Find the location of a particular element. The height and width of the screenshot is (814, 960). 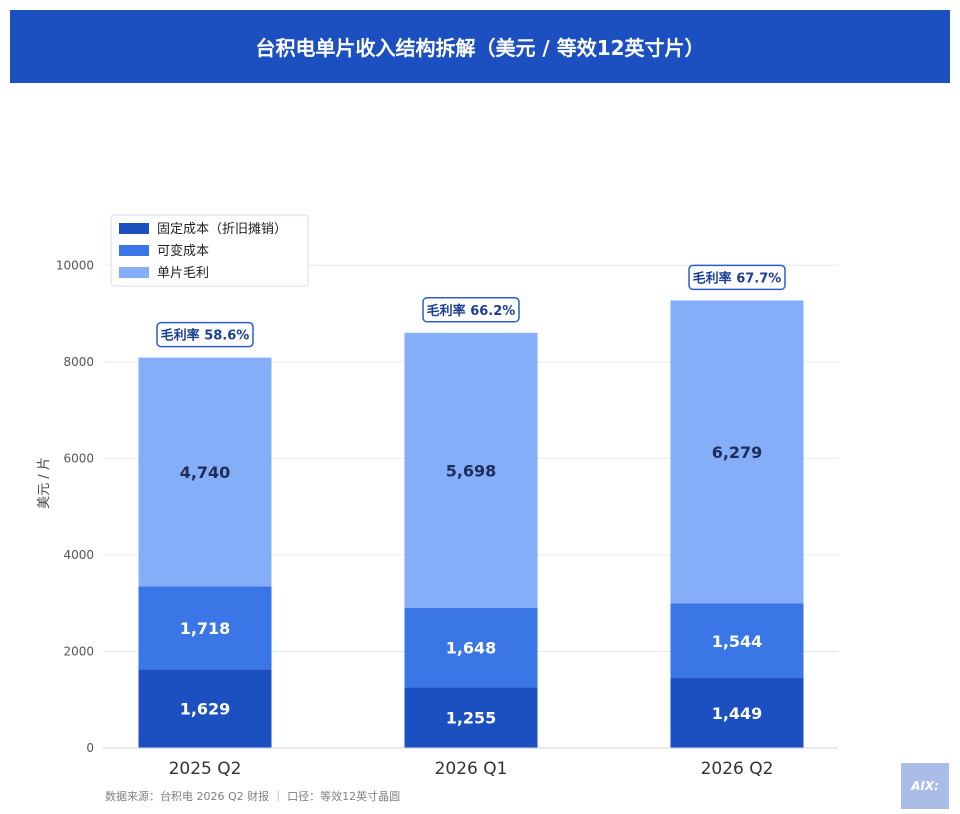

data-label: 1,544 is located at coordinates (737, 641).